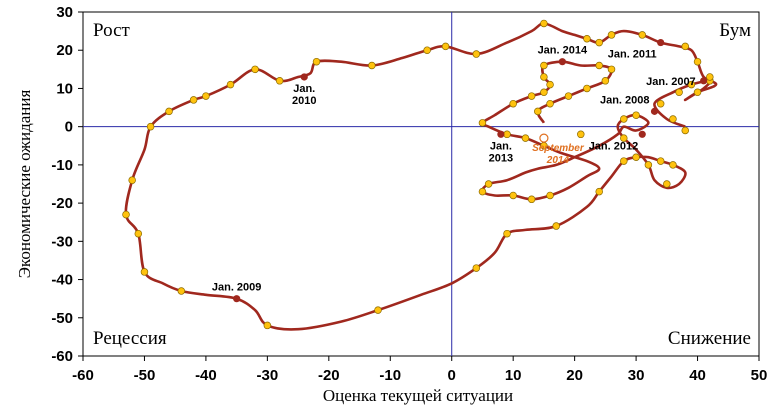 This screenshot has width=773, height=412. Describe the element at coordinates (501, 158) in the screenshot. I see `annotation-line: 2013` at that location.